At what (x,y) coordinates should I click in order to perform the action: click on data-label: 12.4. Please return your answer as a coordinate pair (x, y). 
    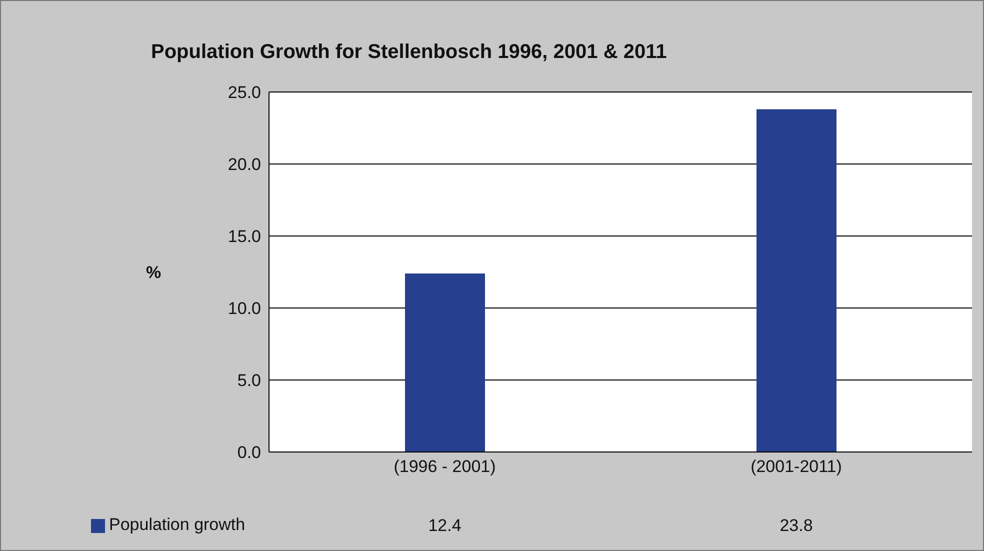
    Looking at the image, I should click on (444, 526).